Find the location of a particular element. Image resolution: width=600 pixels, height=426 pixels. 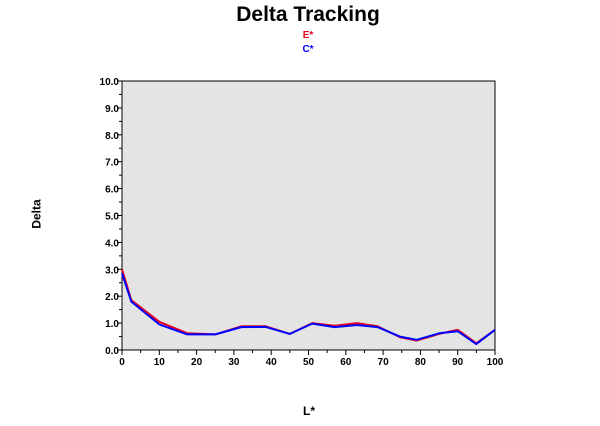

legend-item-c: C* is located at coordinates (308, 49).